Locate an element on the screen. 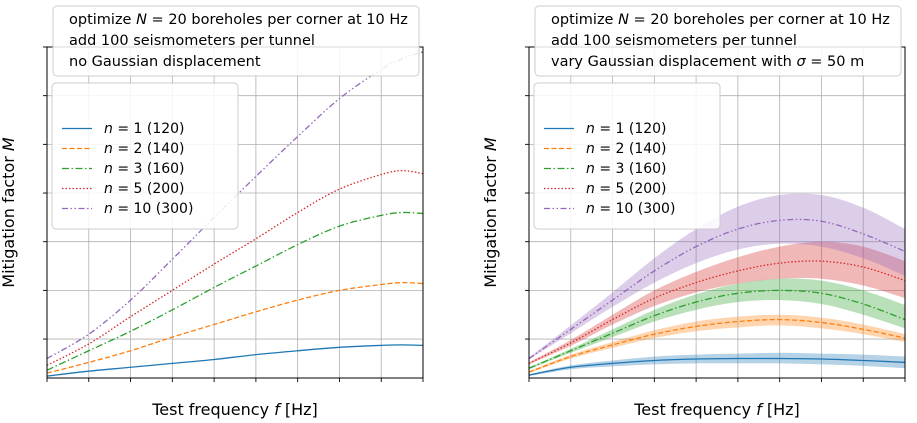  annotation-line: no Gaussian displacement is located at coordinates (165, 62).